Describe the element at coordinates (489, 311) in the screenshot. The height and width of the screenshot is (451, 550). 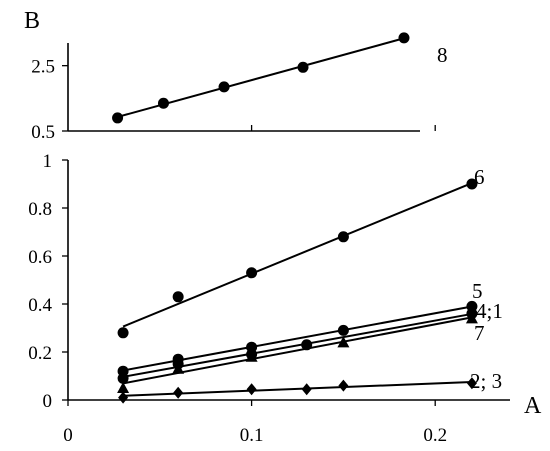
I see `series-label-4-1: 4;1` at that location.